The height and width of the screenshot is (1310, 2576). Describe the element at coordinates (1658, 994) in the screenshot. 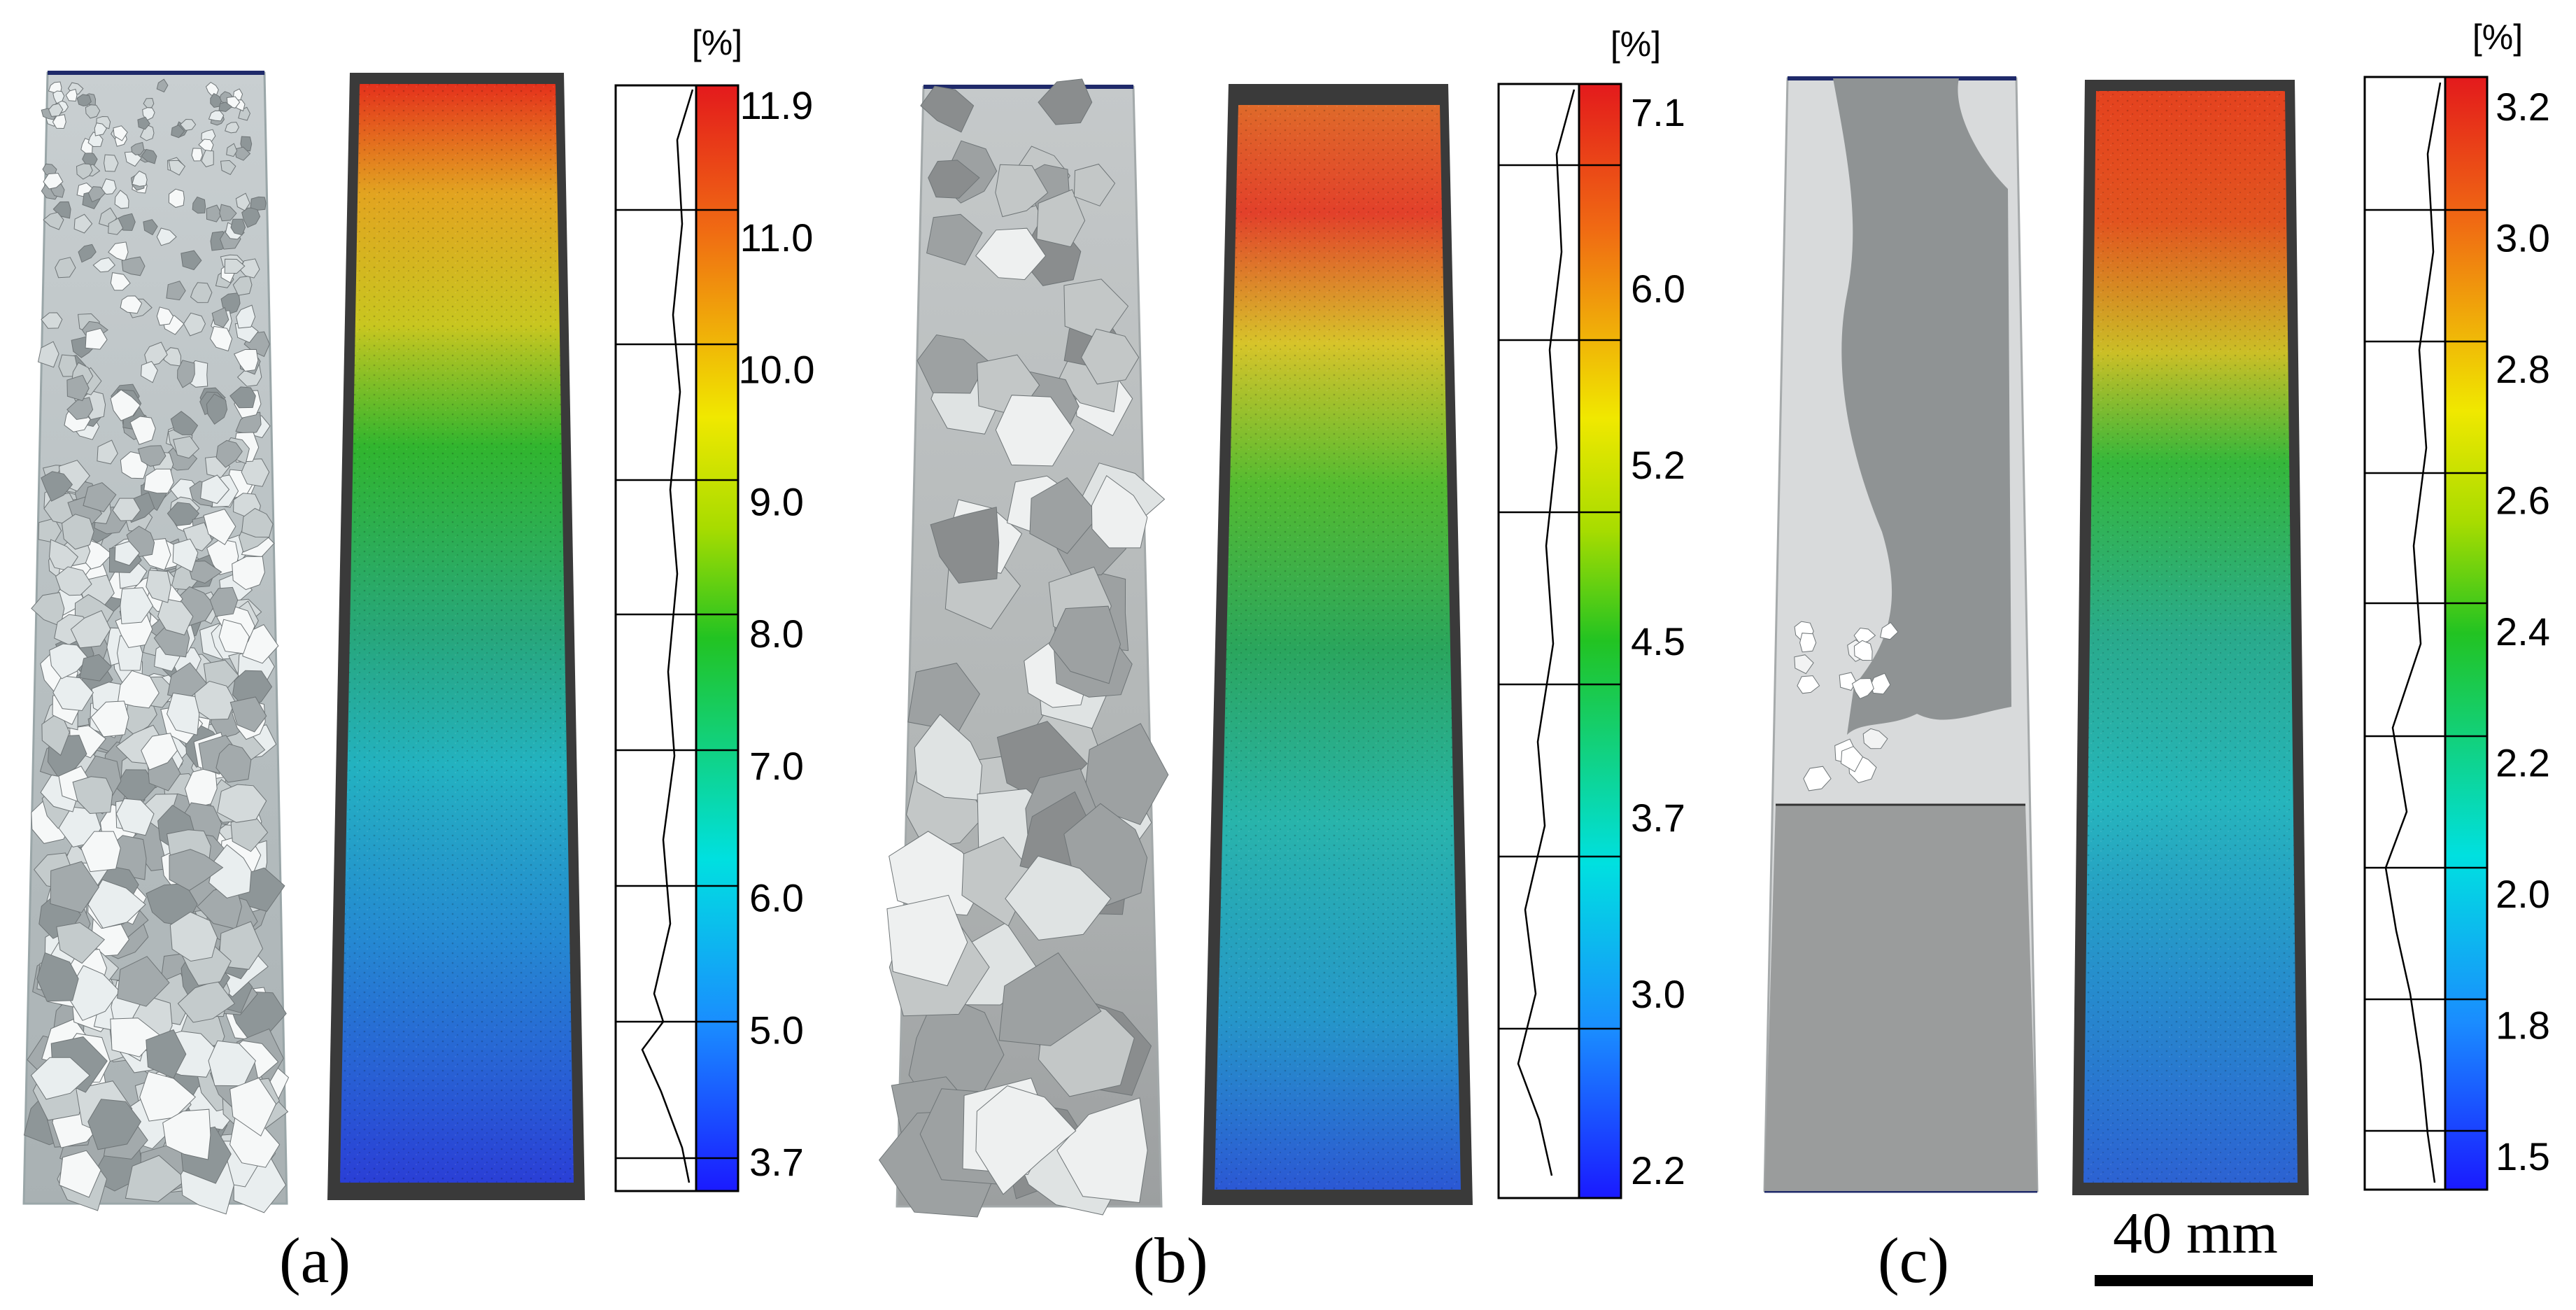

I see `colorbar-tick-label: 3.0` at that location.